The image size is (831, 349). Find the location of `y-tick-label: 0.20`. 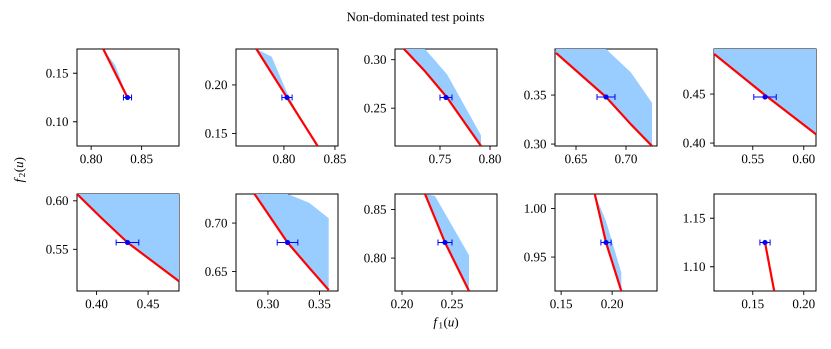

y-tick-label: 0.20 is located at coordinates (216, 85).